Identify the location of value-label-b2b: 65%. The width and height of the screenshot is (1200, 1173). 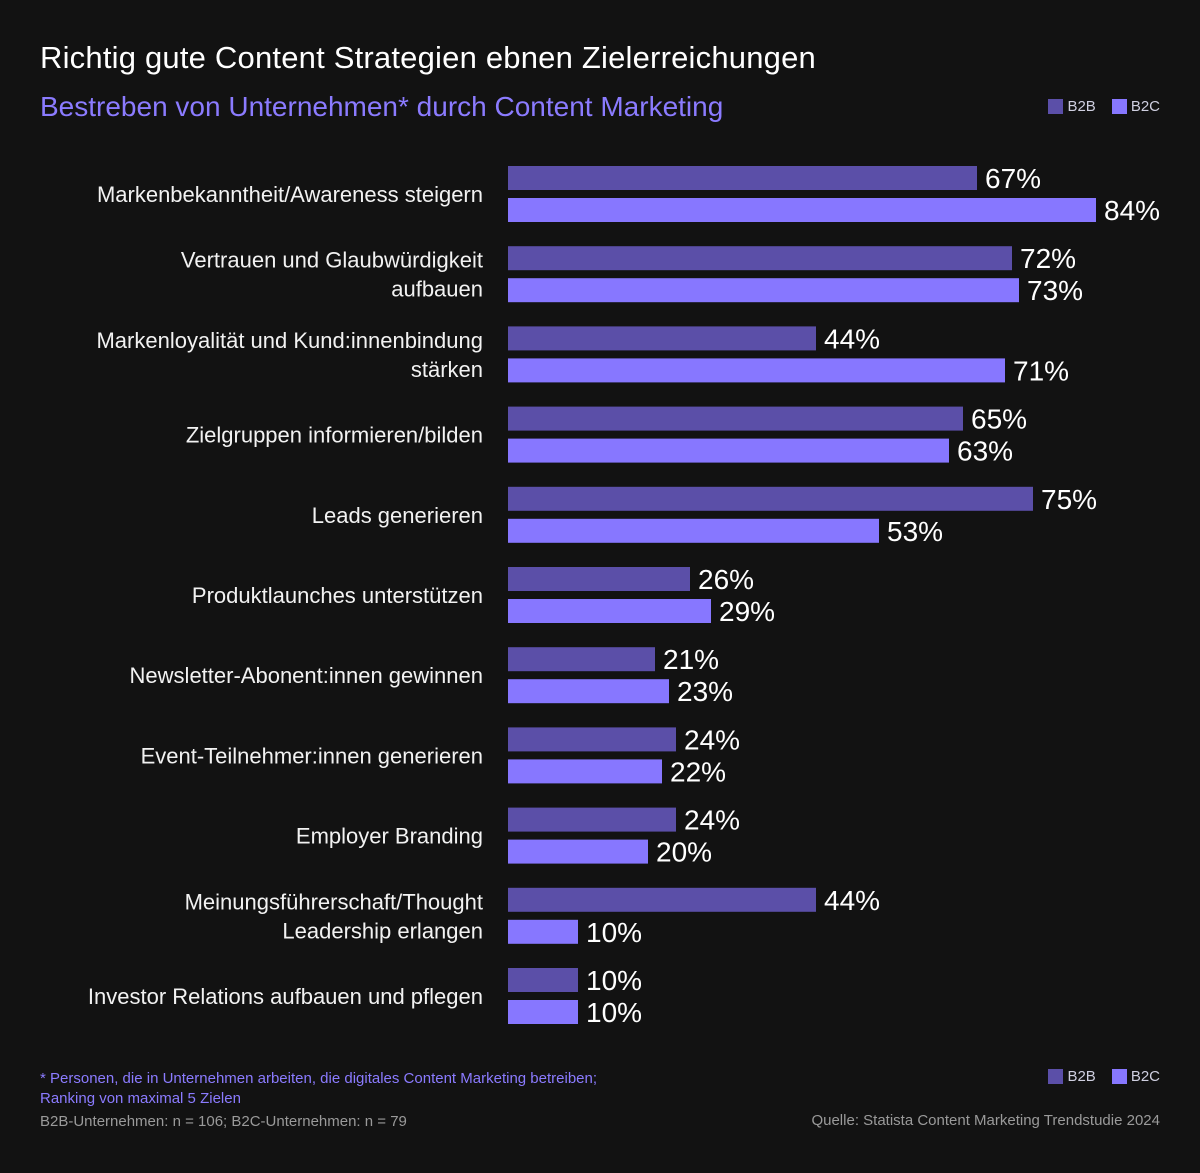
(999, 419).